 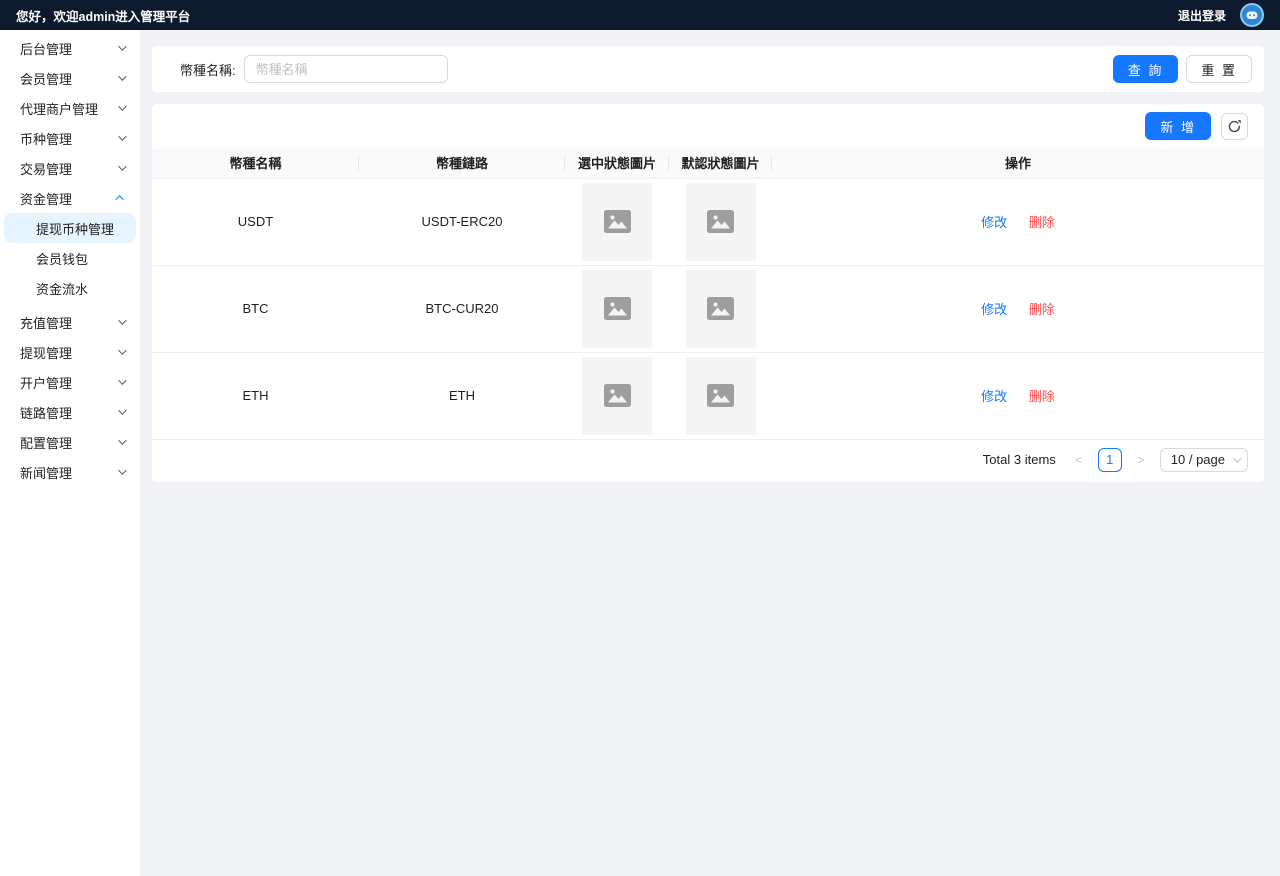 I want to click on sidebar-item-agents: 代理商户管理, so click(x=70, y=108).